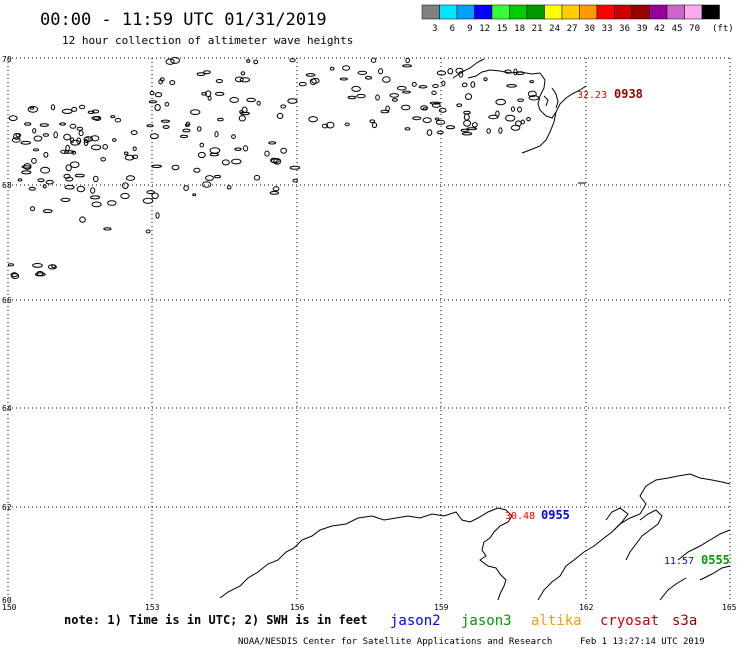 The width and height of the screenshot is (740, 654). What do you see at coordinates (556, 621) in the screenshot?
I see `satellite-altika: altika` at bounding box center [556, 621].